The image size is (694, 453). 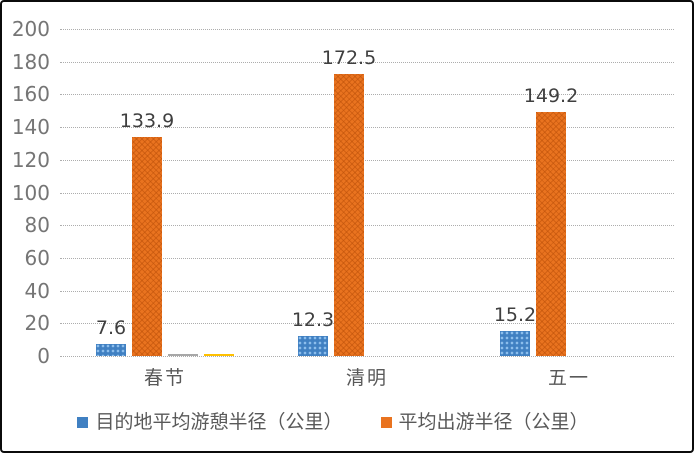 I want to click on legend-item-label: 目的地平均游憩半径（公里）, so click(x=219, y=422).